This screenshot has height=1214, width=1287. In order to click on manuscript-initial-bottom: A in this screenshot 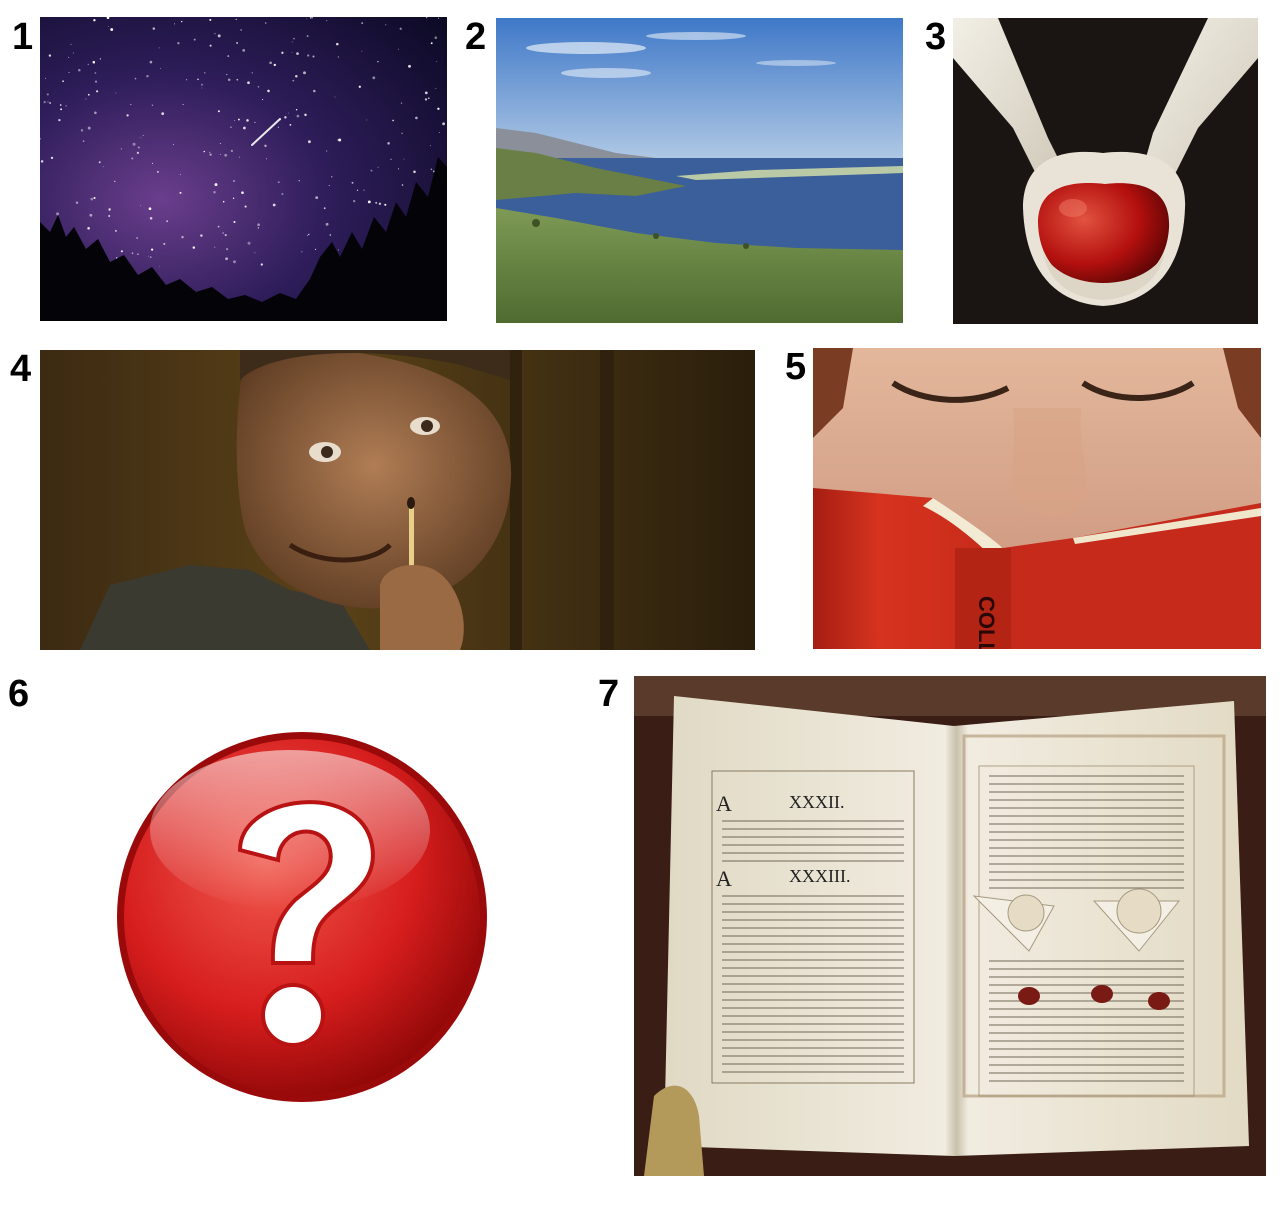, I will do `click(724, 878)`.